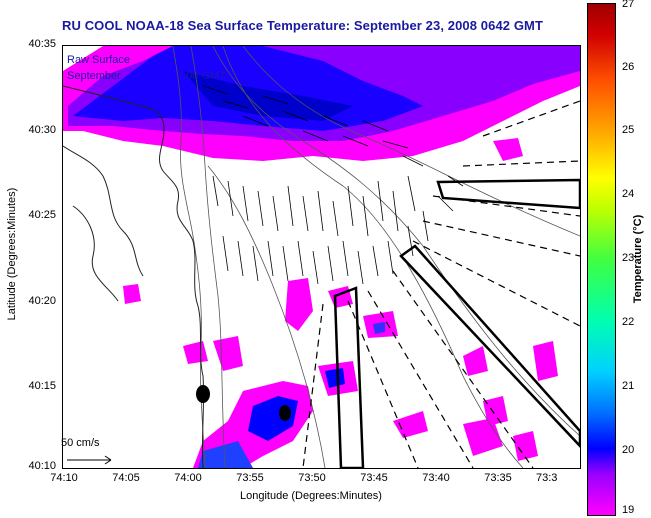 Image resolution: width=651 pixels, height=518 pixels. I want to click on colorbar-label: Temperature (°C), so click(638, 259).